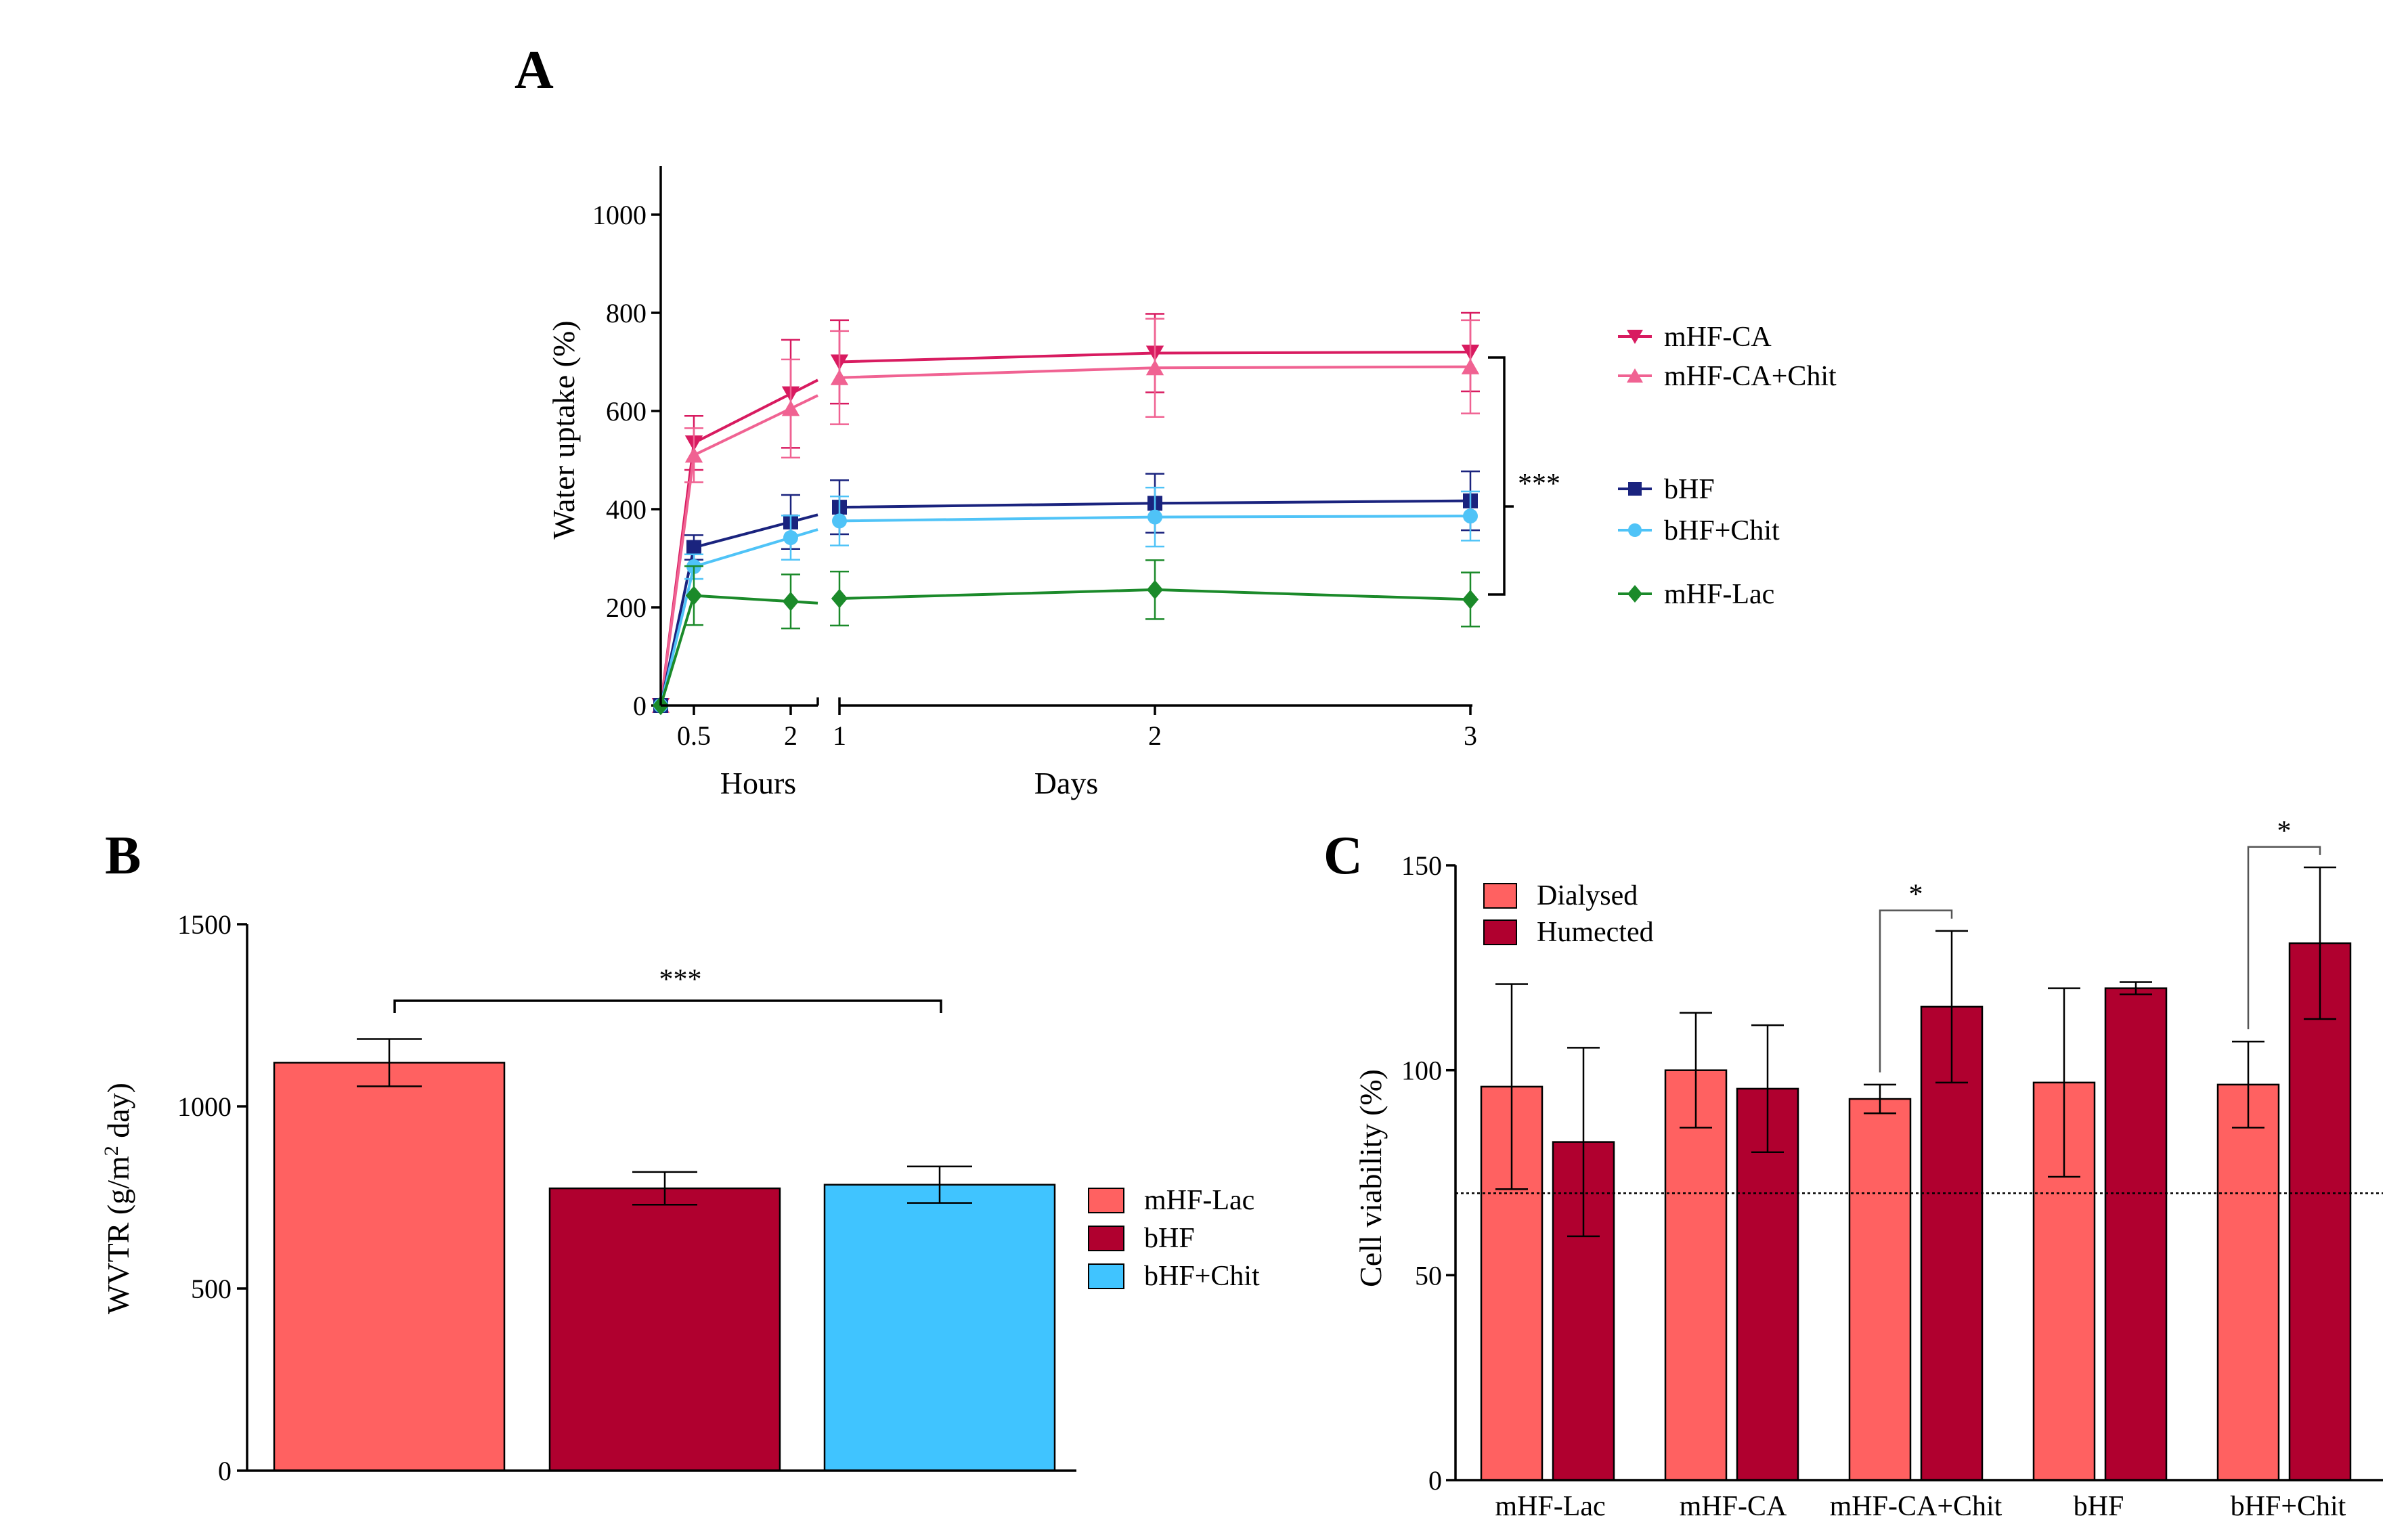  Describe the element at coordinates (1880, 1289) in the screenshot. I see `bar-mhf-ca-chit-dialysed` at that location.